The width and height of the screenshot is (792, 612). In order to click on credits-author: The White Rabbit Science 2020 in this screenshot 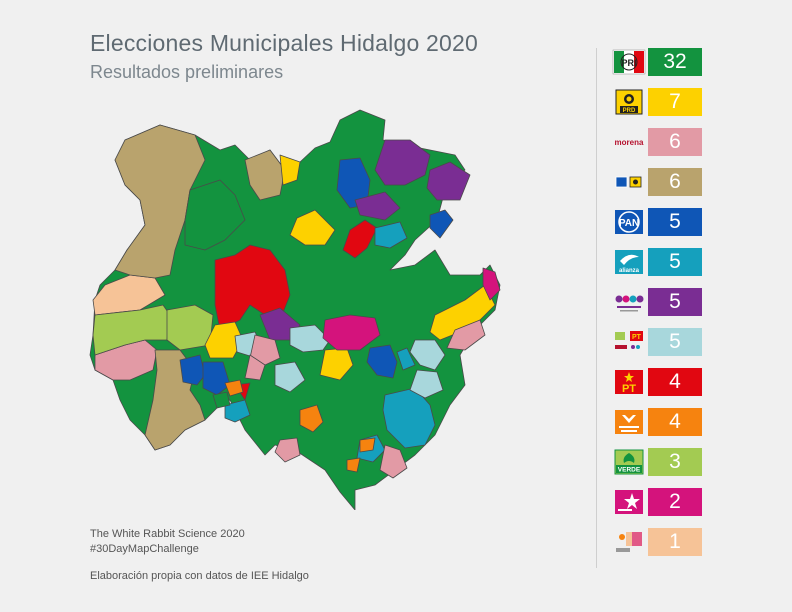, I will do `click(167, 534)`.